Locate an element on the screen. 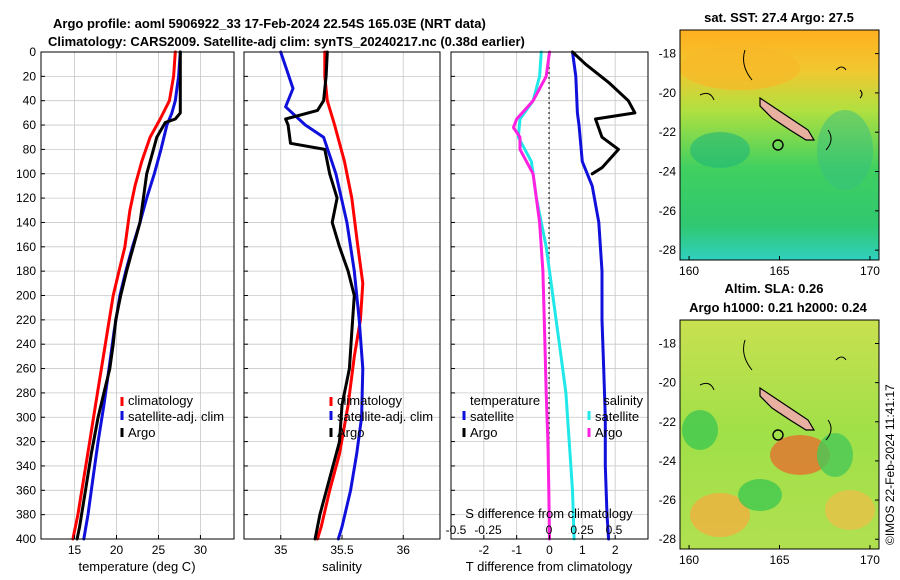  x-tick-label: 15 is located at coordinates (75, 550).